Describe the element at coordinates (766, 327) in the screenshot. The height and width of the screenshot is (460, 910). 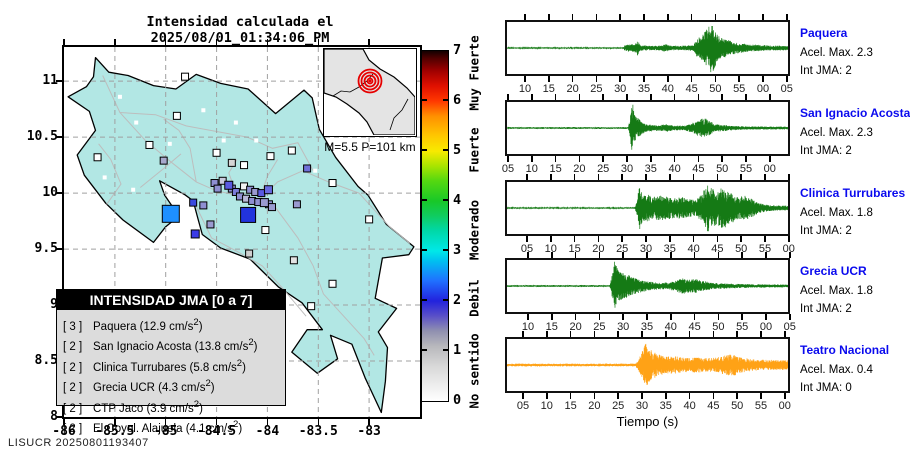
I see `seismo-tick-label: 00` at that location.